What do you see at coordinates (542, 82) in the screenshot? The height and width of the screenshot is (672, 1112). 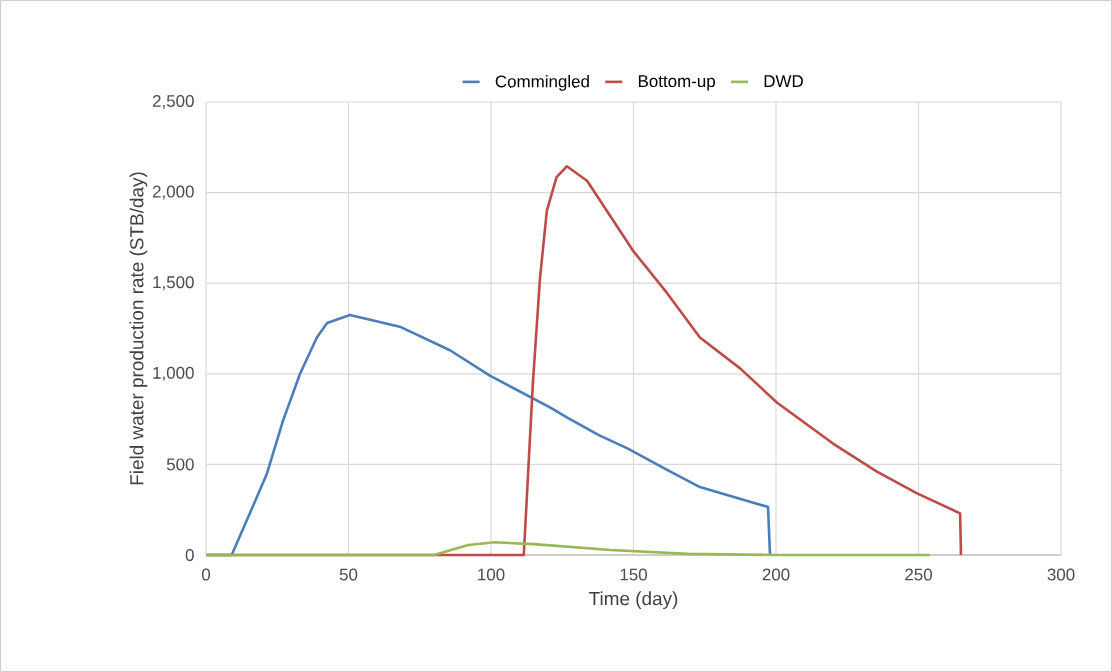 I see `legend-label: Commingled` at bounding box center [542, 82].